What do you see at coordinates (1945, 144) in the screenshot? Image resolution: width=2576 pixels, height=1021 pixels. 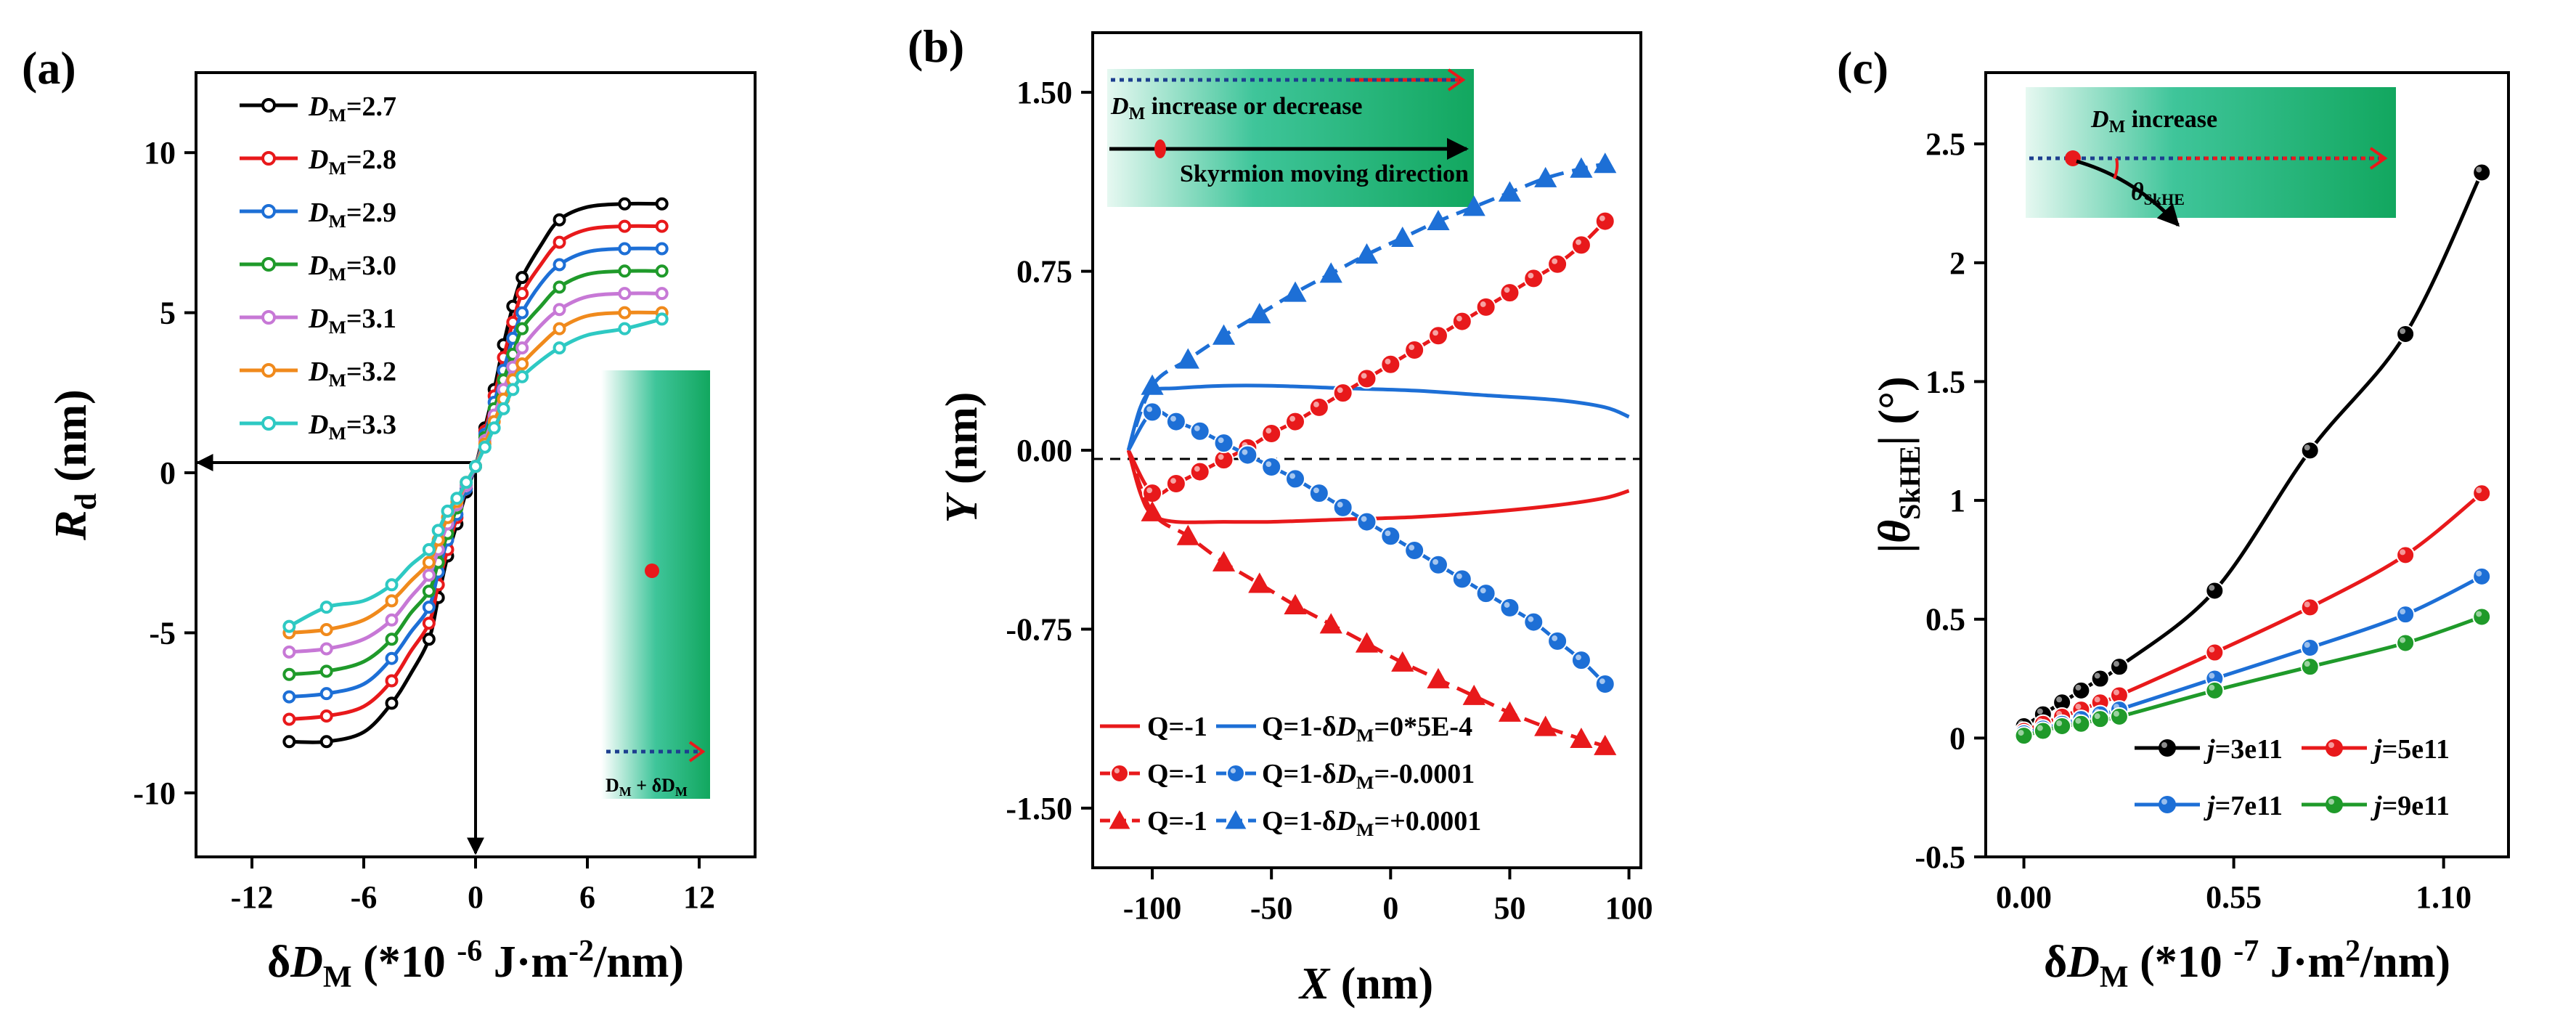 I see `panel-c-y-tick-label: 2.5` at bounding box center [1945, 144].